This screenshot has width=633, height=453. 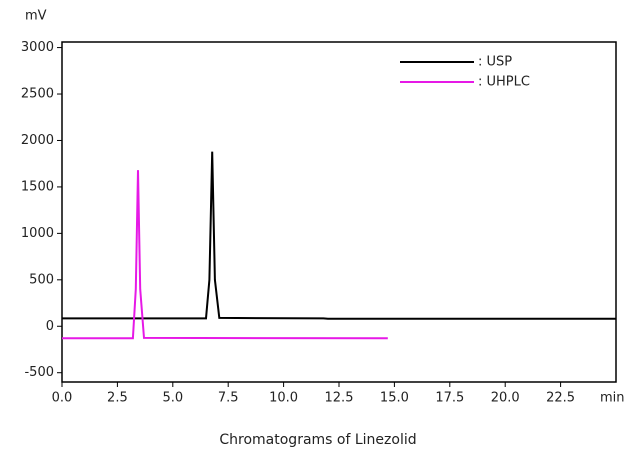 What do you see at coordinates (37, 186) in the screenshot?
I see `y-tick-label: 1500` at bounding box center [37, 186].